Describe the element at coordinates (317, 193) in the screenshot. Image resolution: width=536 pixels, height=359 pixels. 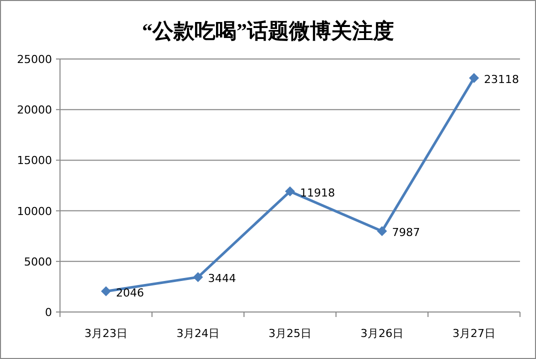
I see `data-label: 11918` at that location.